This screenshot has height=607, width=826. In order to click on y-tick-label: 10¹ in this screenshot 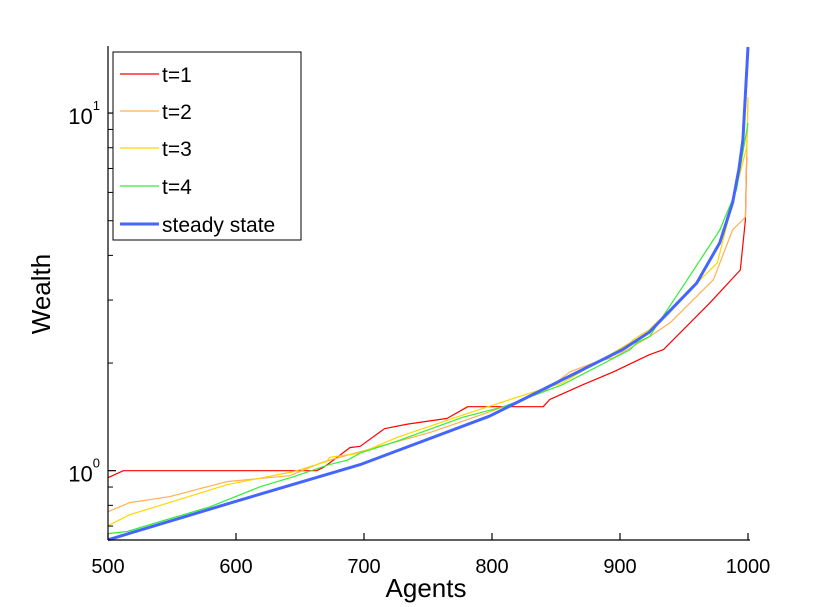, I will do `click(84, 113)`.